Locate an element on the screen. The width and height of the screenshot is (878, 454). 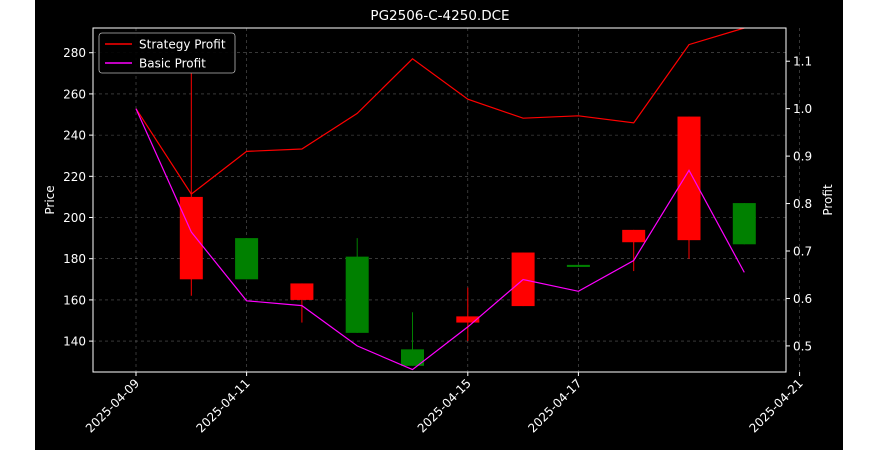
x-tick-label: 2025-04-15 is located at coordinates (444, 405).